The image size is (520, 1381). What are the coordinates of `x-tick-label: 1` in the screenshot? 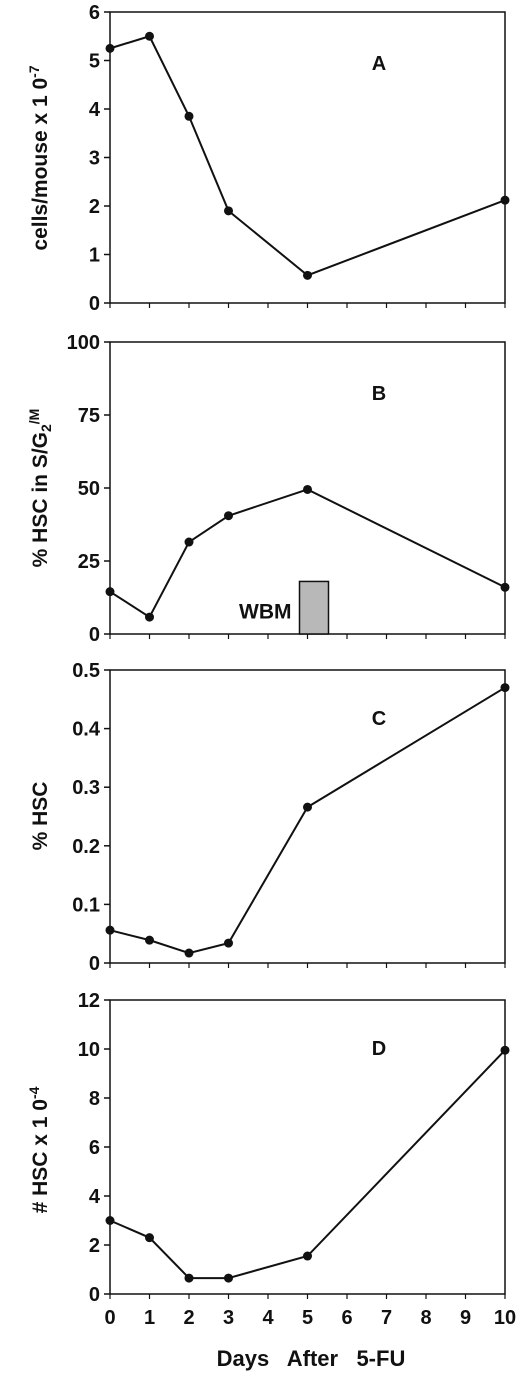 It's located at (149, 1318).